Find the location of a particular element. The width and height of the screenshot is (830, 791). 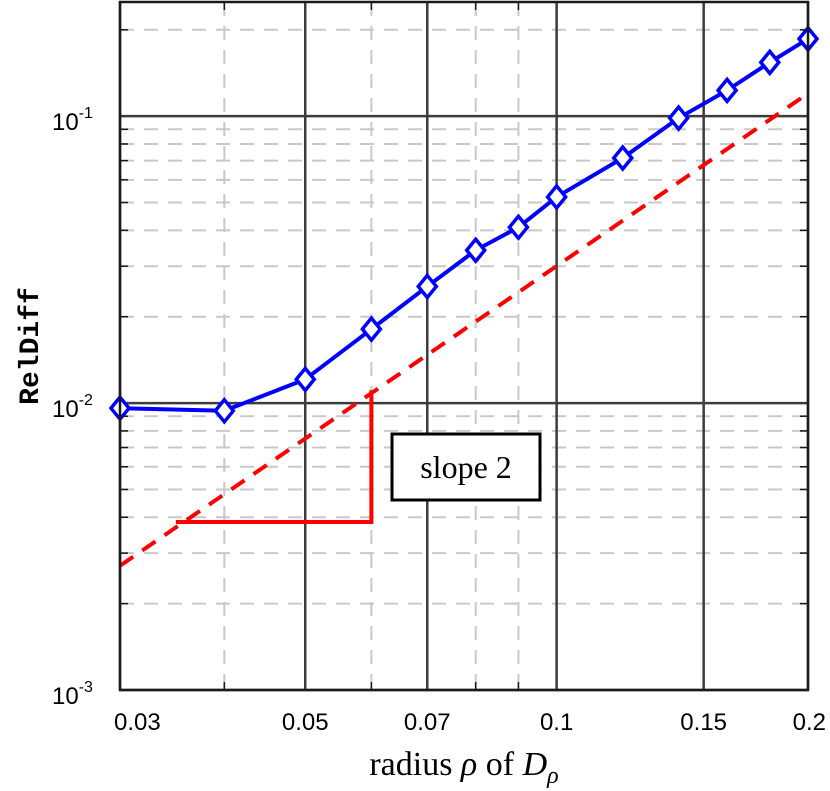

y-tick-label: 10⁻³ is located at coordinates (72, 694).